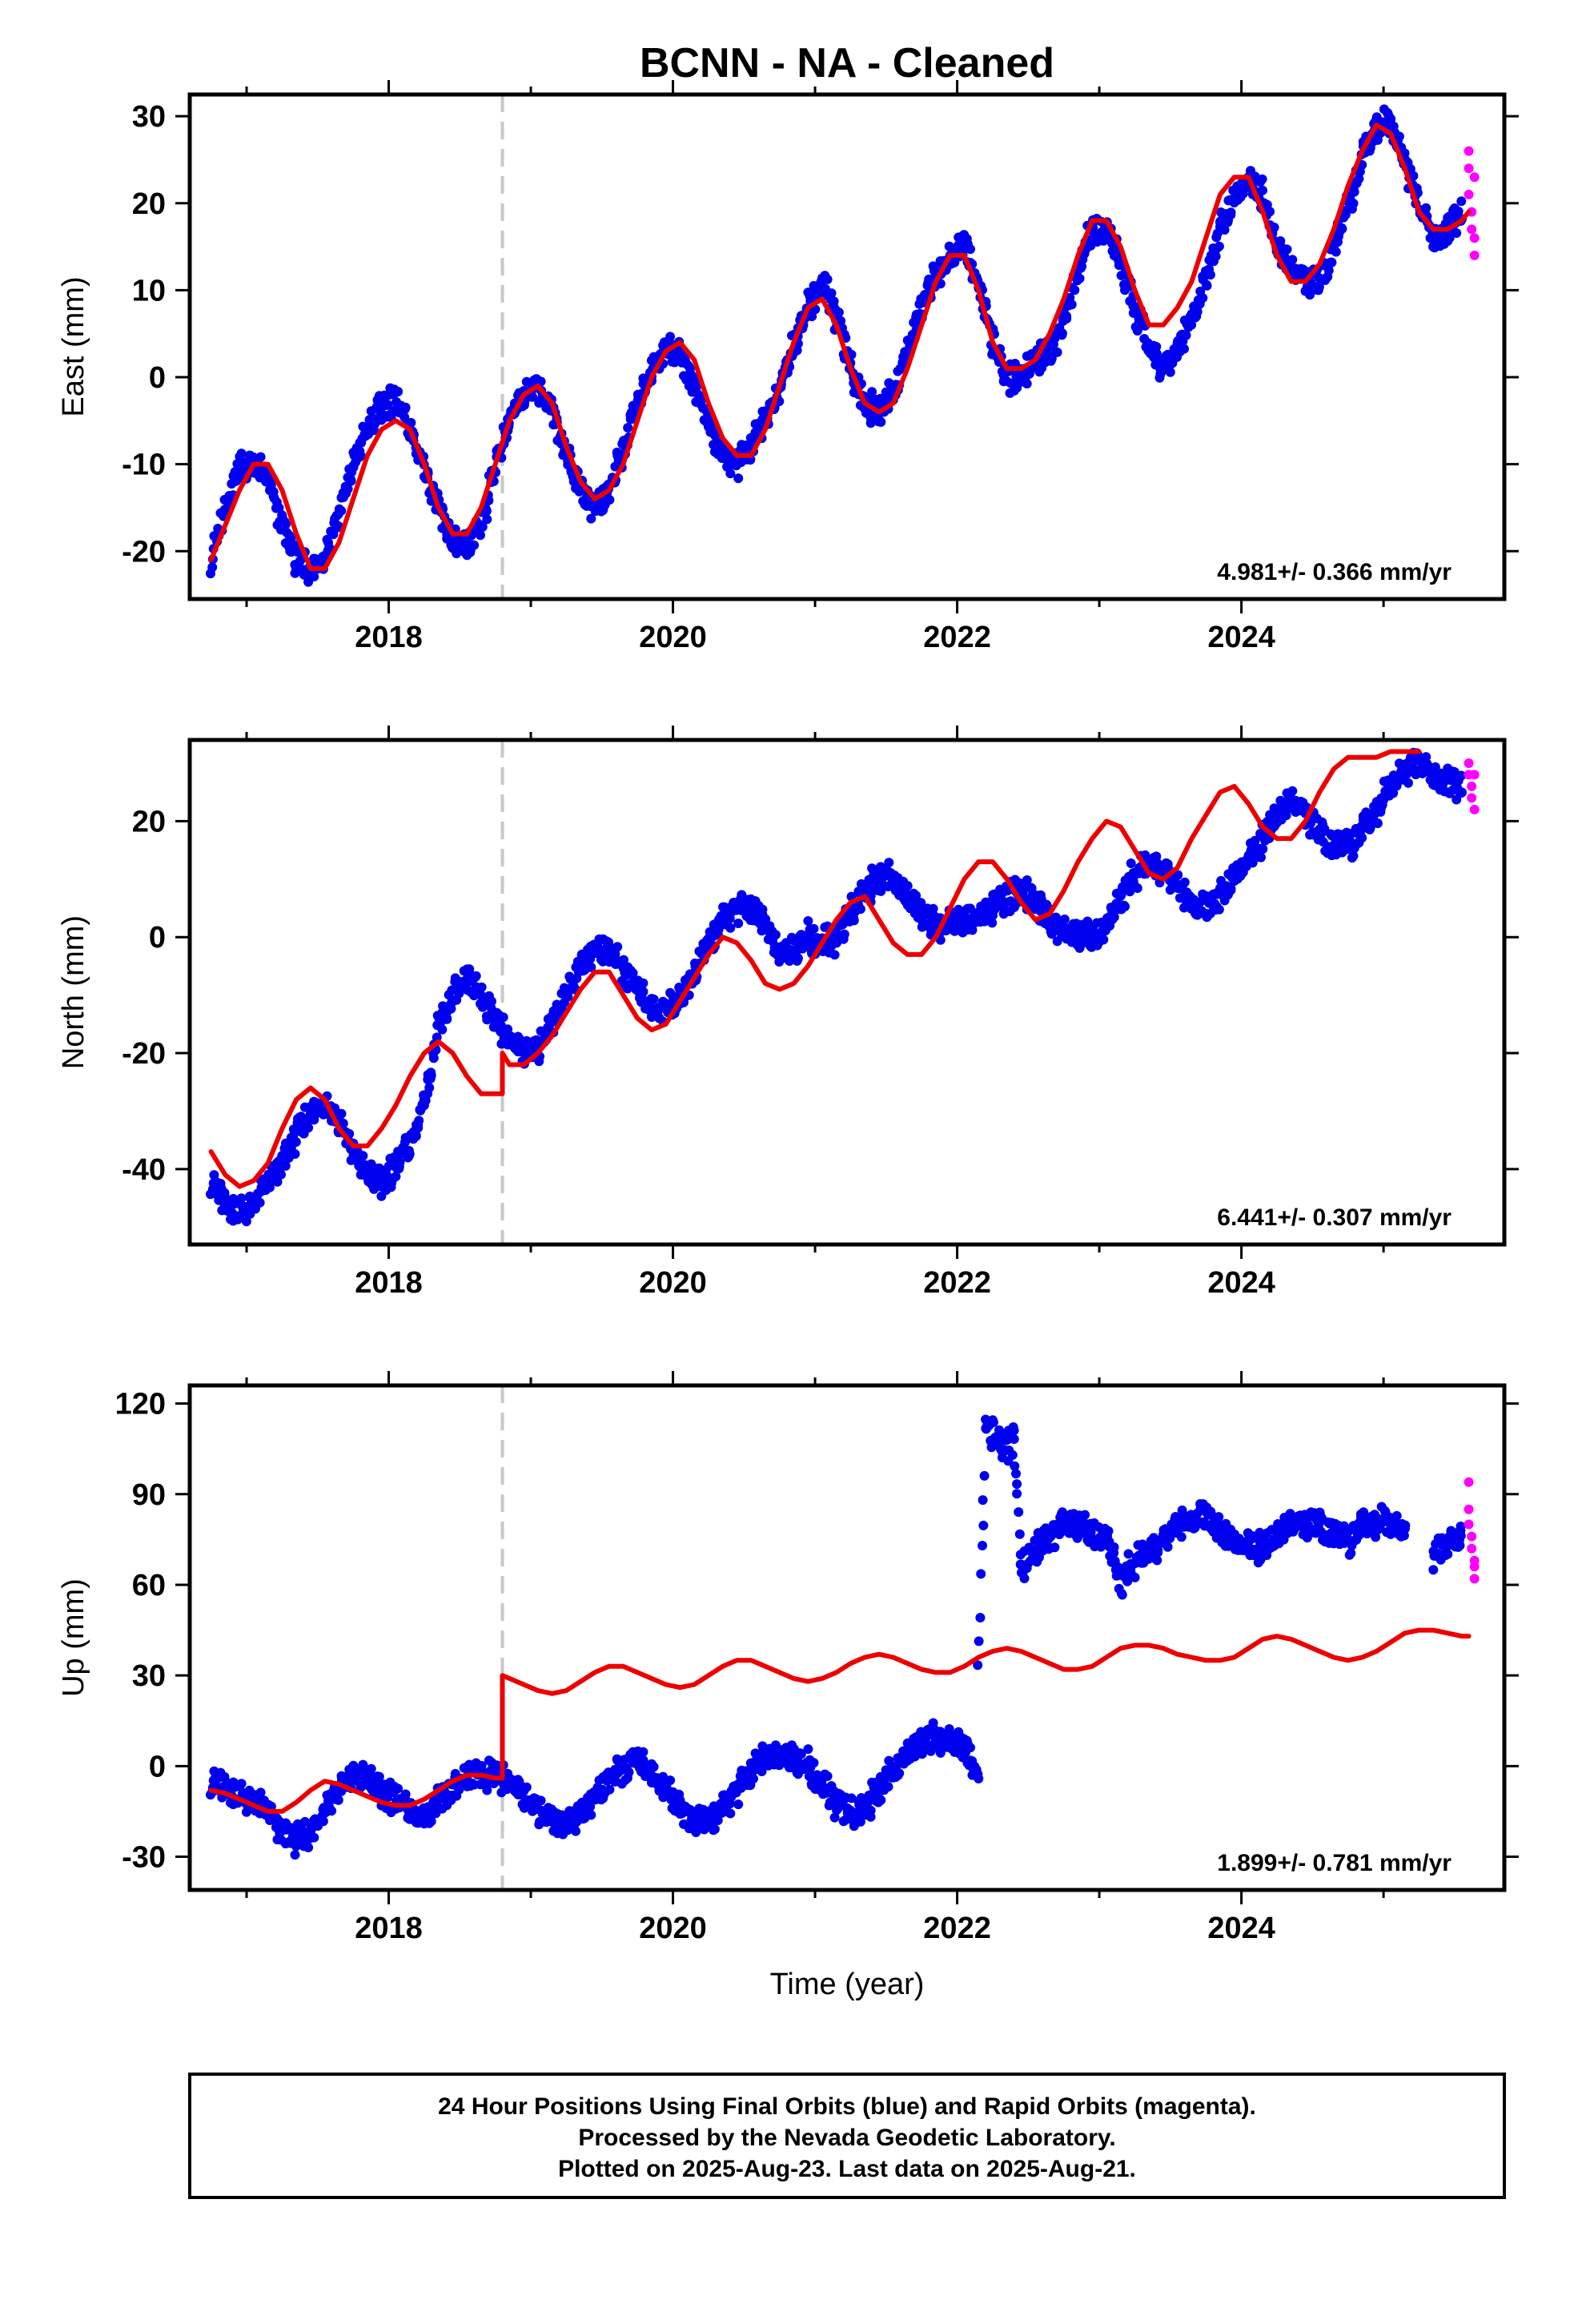  I want to click on x-tick-label: 2018, so click(389, 637).